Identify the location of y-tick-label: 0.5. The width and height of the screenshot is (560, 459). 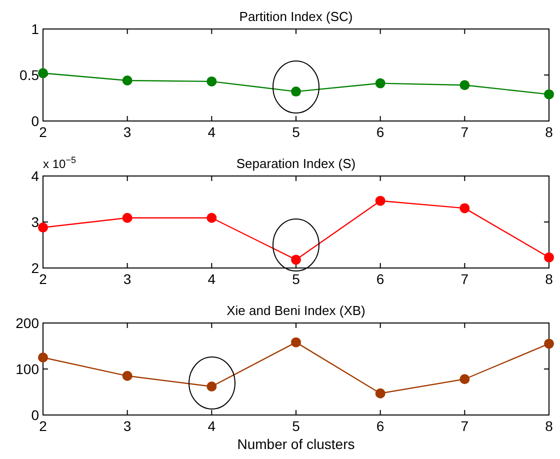
(30, 75).